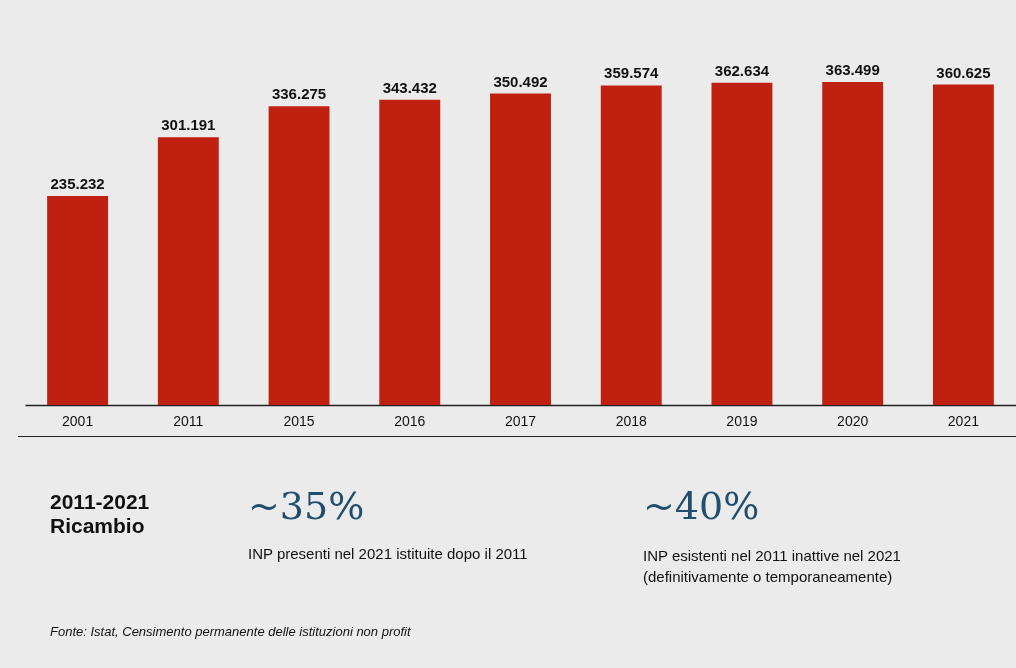  What do you see at coordinates (853, 420) in the screenshot?
I see `x-tick-label: 2020` at bounding box center [853, 420].